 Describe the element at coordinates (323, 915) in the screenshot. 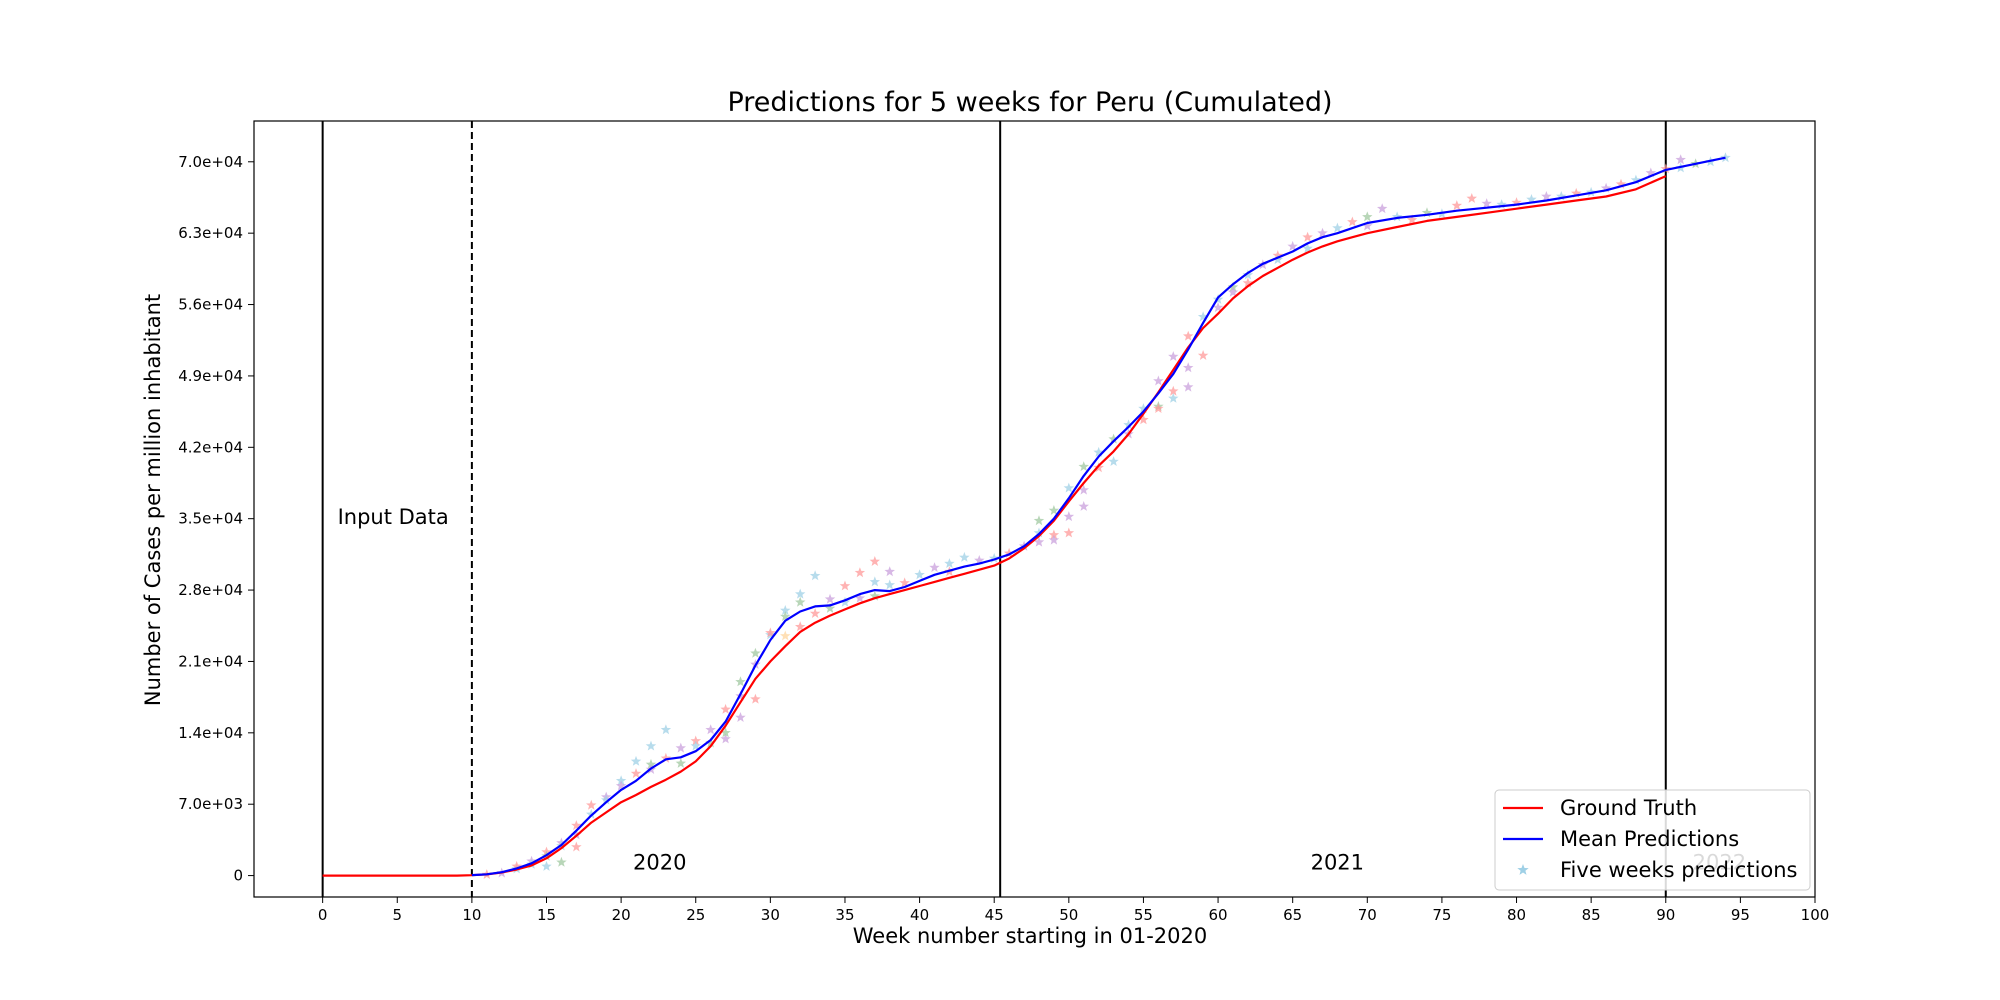

I see `x-tick-label: 0` at that location.